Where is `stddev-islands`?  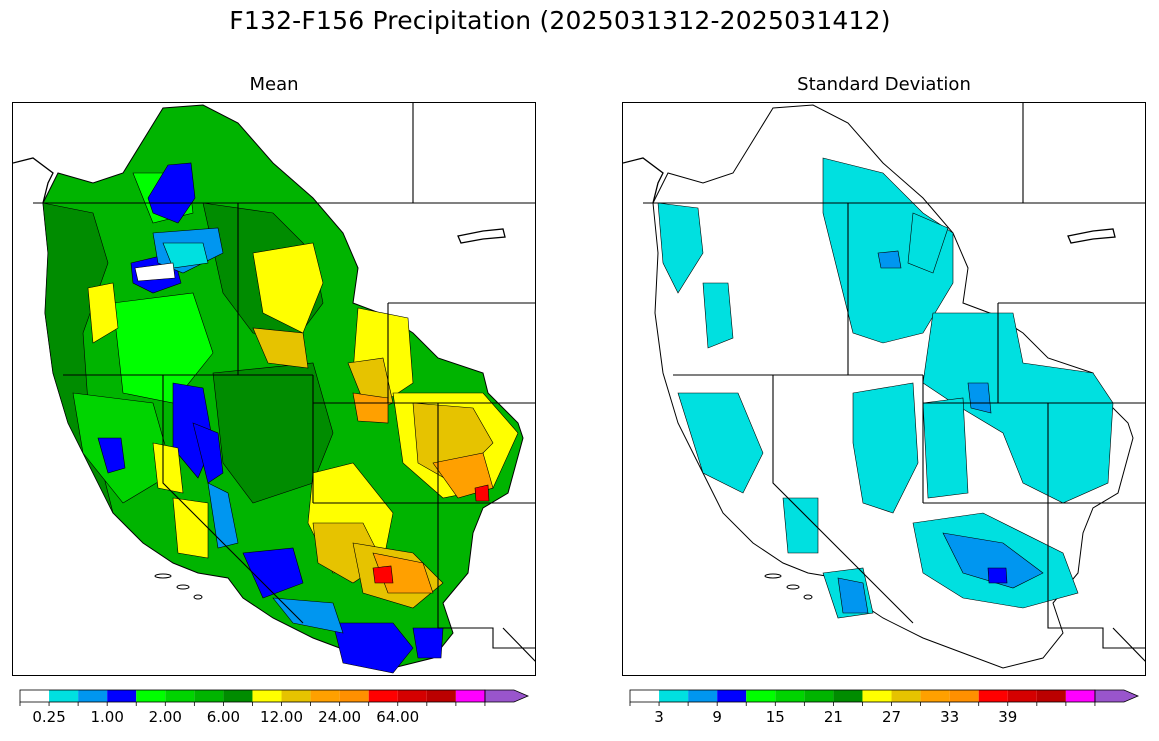 stddev-islands is located at coordinates (788, 586).